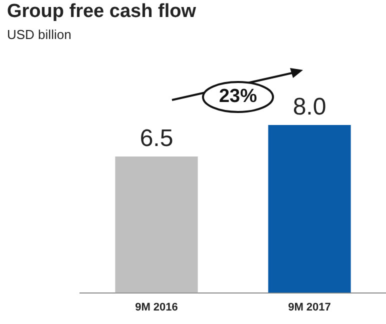 This screenshot has width=386, height=324. What do you see at coordinates (156, 307) in the screenshot?
I see `x-tick-label: 9M 2016` at bounding box center [156, 307].